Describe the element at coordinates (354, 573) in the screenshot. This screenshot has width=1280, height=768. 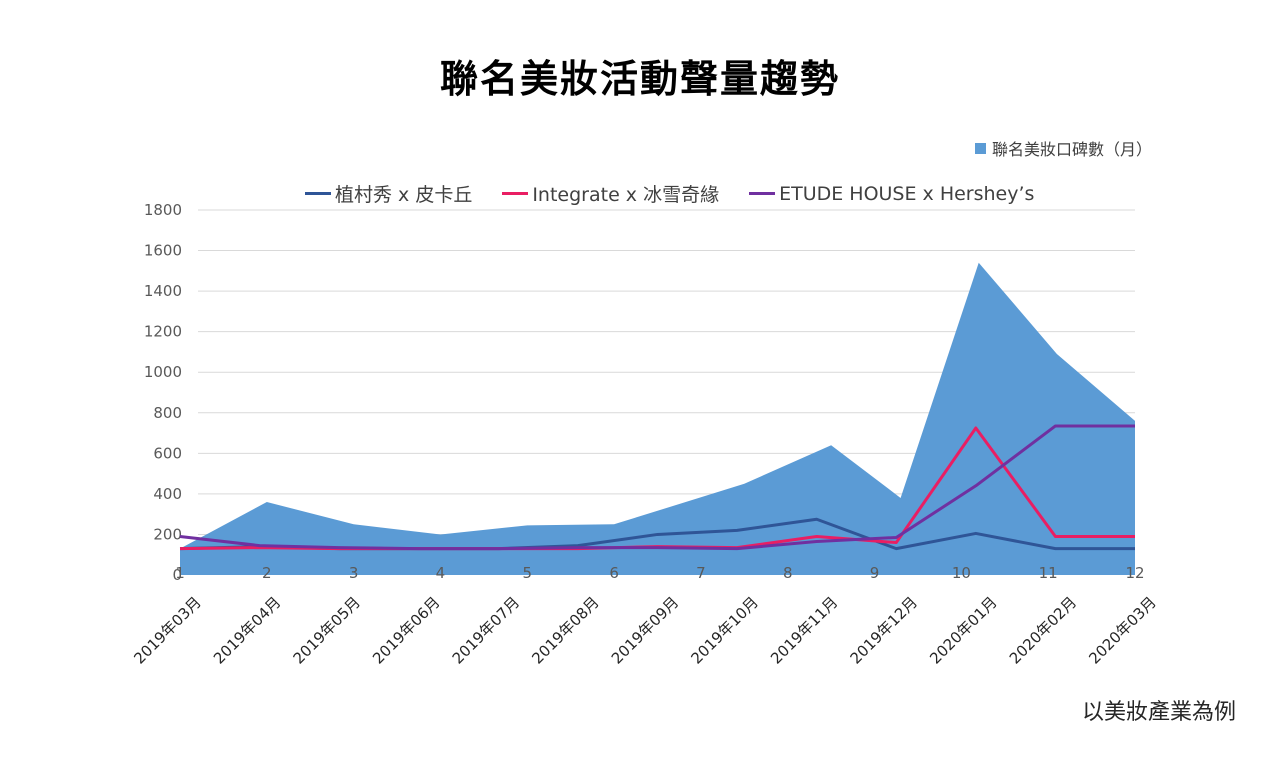
I see `x2-tick-label-3: 3` at that location.